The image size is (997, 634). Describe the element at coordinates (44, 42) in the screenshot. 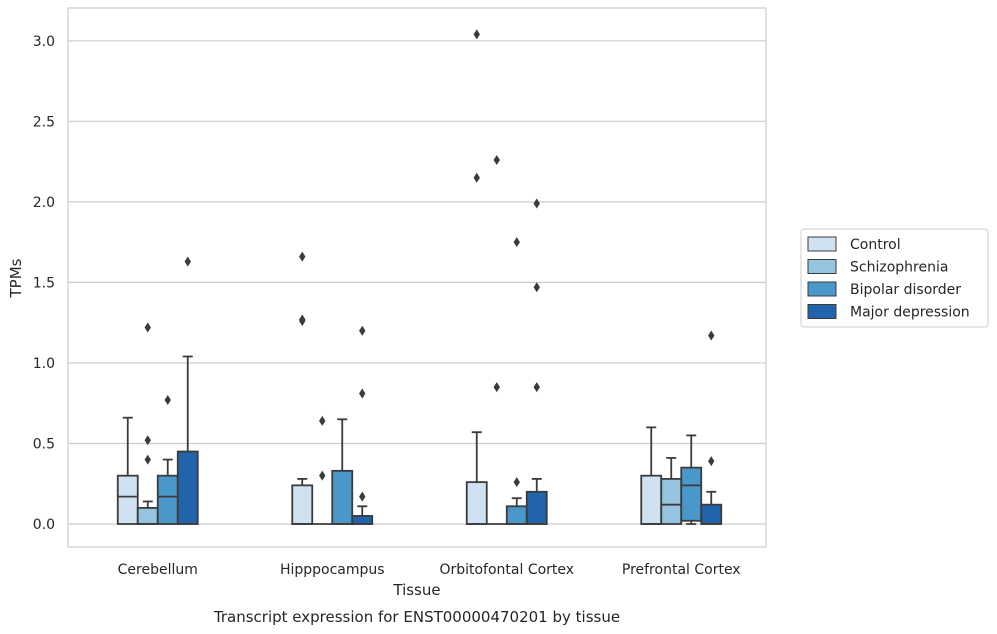

I see `y-tick-label: 3.0` at that location.